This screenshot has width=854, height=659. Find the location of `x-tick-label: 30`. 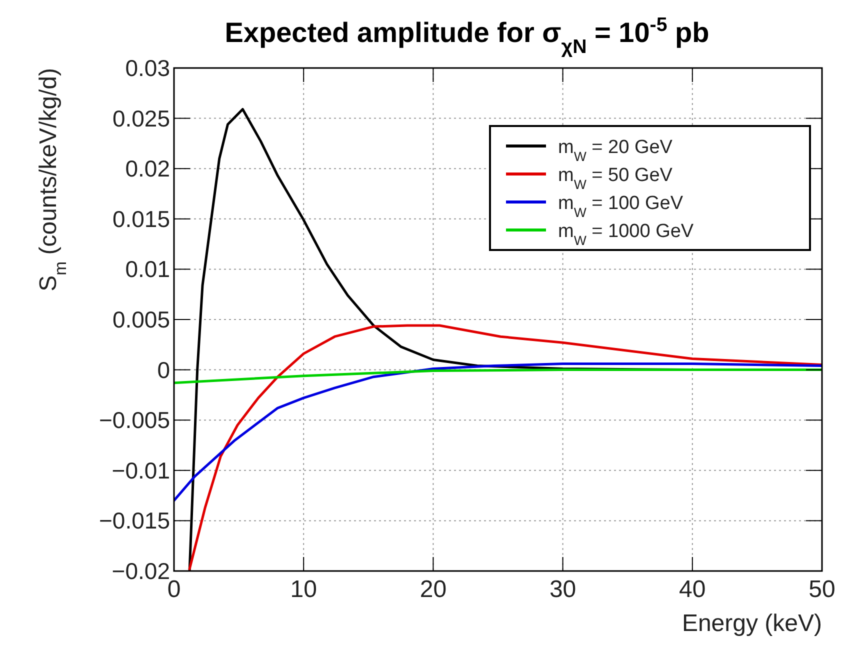

x-tick-label: 30 is located at coordinates (562, 589).